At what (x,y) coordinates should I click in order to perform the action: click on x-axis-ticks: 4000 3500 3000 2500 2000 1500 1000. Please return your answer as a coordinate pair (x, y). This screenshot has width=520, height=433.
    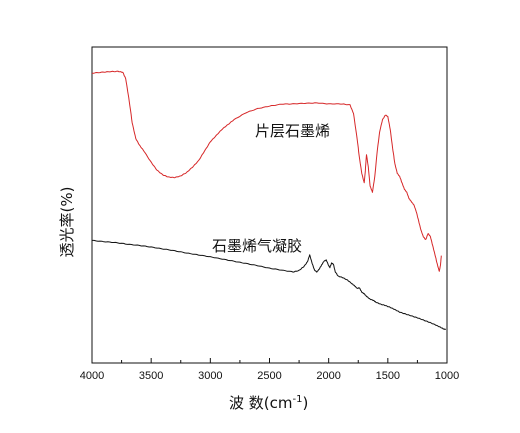
    Looking at the image, I should click on (269, 370).